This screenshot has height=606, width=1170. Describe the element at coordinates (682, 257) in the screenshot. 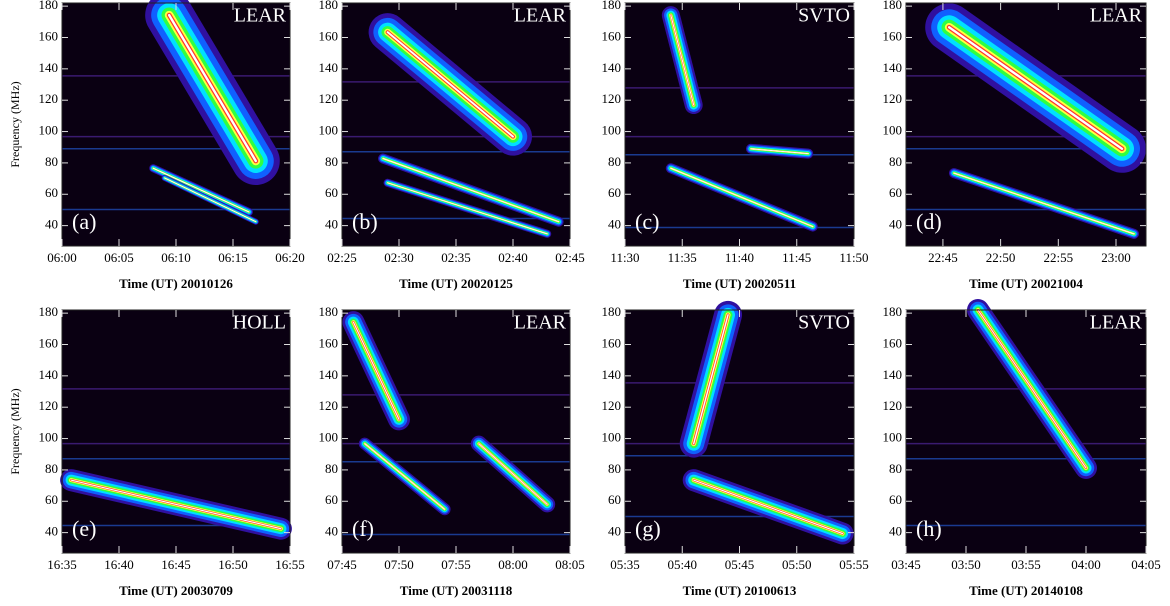

I see `x-tick-label: 11:35` at that location.